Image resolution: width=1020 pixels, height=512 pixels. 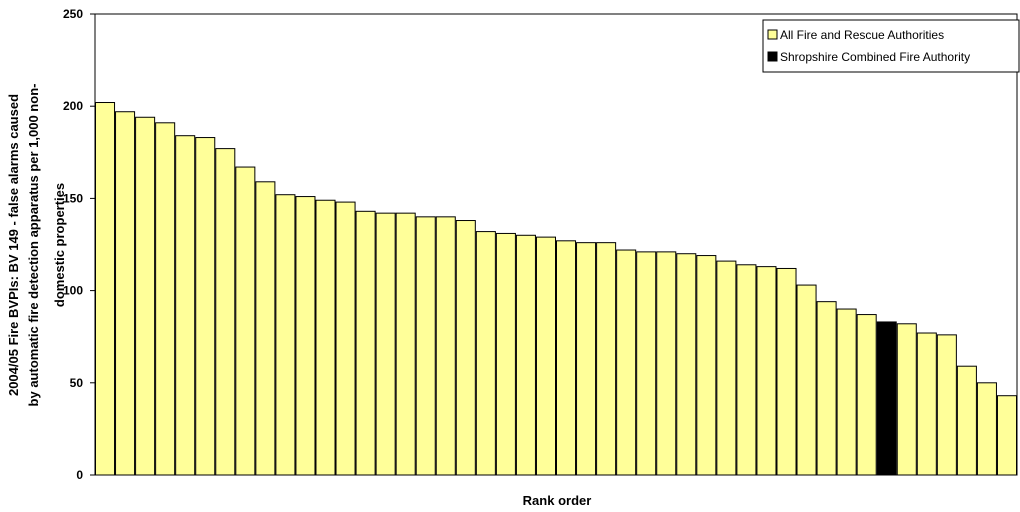 I want to click on y-tick-label: 150, so click(x=73, y=198).